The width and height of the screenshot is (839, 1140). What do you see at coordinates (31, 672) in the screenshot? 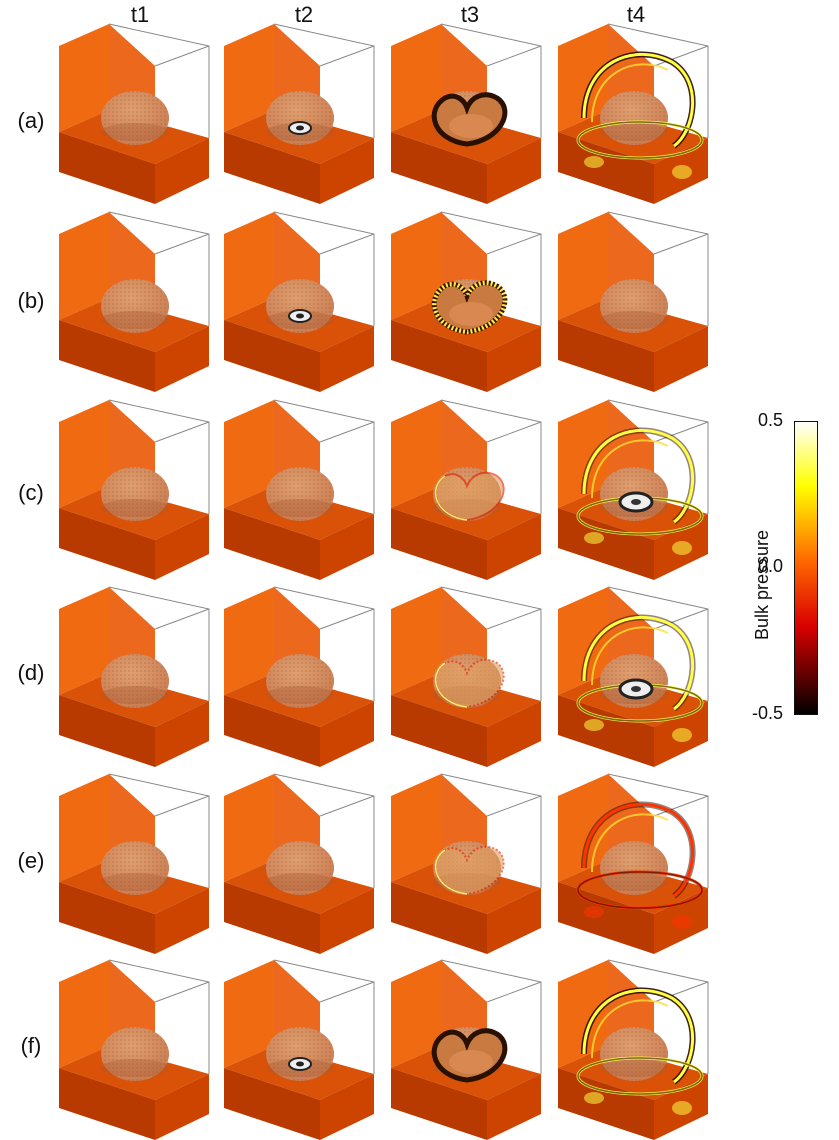
I see `row-label-d: (d)` at bounding box center [31, 672].